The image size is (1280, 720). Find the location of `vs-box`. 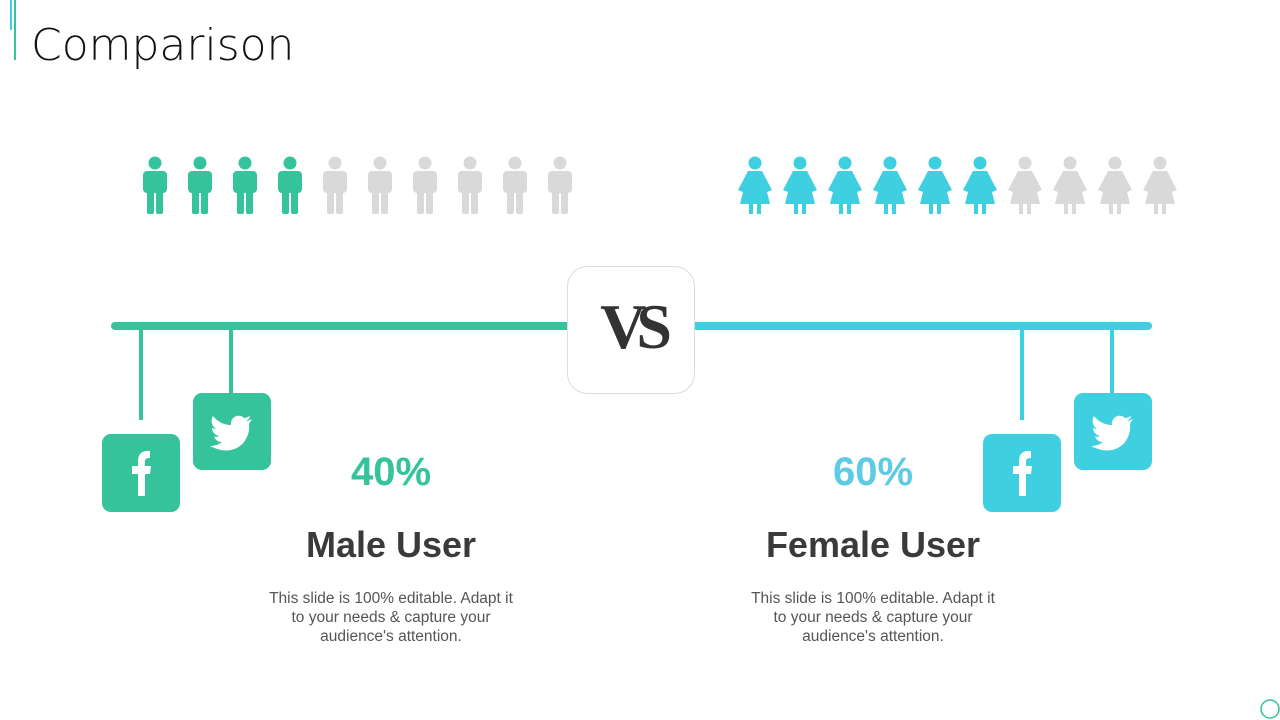

vs-box is located at coordinates (631, 330).